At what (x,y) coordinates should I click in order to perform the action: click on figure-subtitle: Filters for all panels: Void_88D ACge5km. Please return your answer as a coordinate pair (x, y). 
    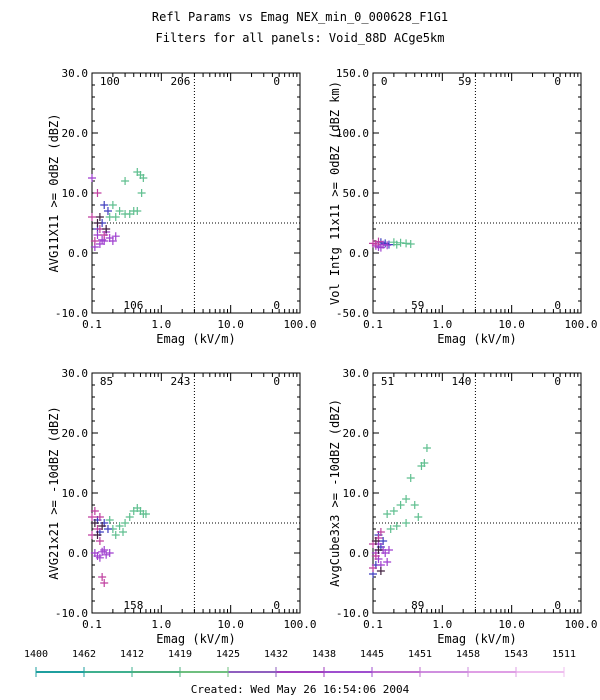
    Looking at the image, I should click on (300, 38).